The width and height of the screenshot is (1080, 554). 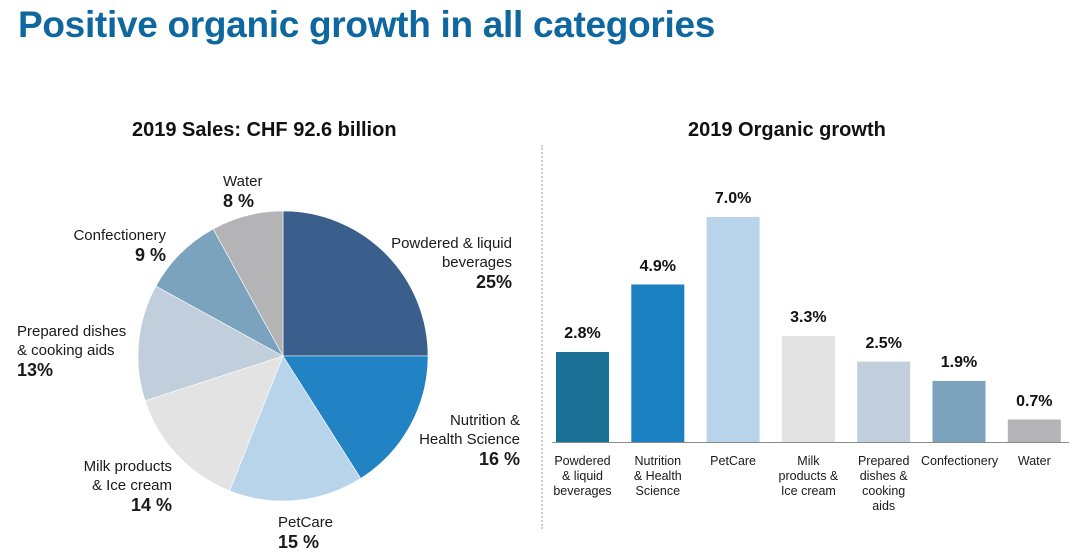 I want to click on pie-label-nutrition: Nutrition & Health Science 16 %, so click(x=440, y=440).